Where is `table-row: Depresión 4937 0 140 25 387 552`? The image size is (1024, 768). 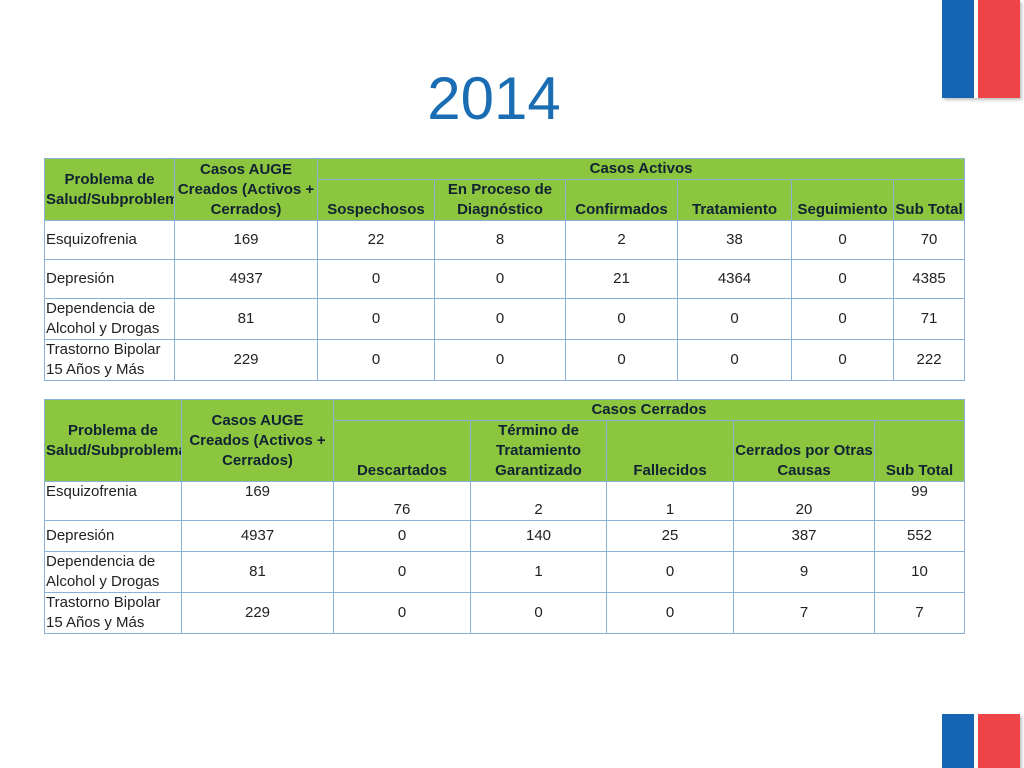
table-row: Depresión 4937 0 140 25 387 552 is located at coordinates (505, 536).